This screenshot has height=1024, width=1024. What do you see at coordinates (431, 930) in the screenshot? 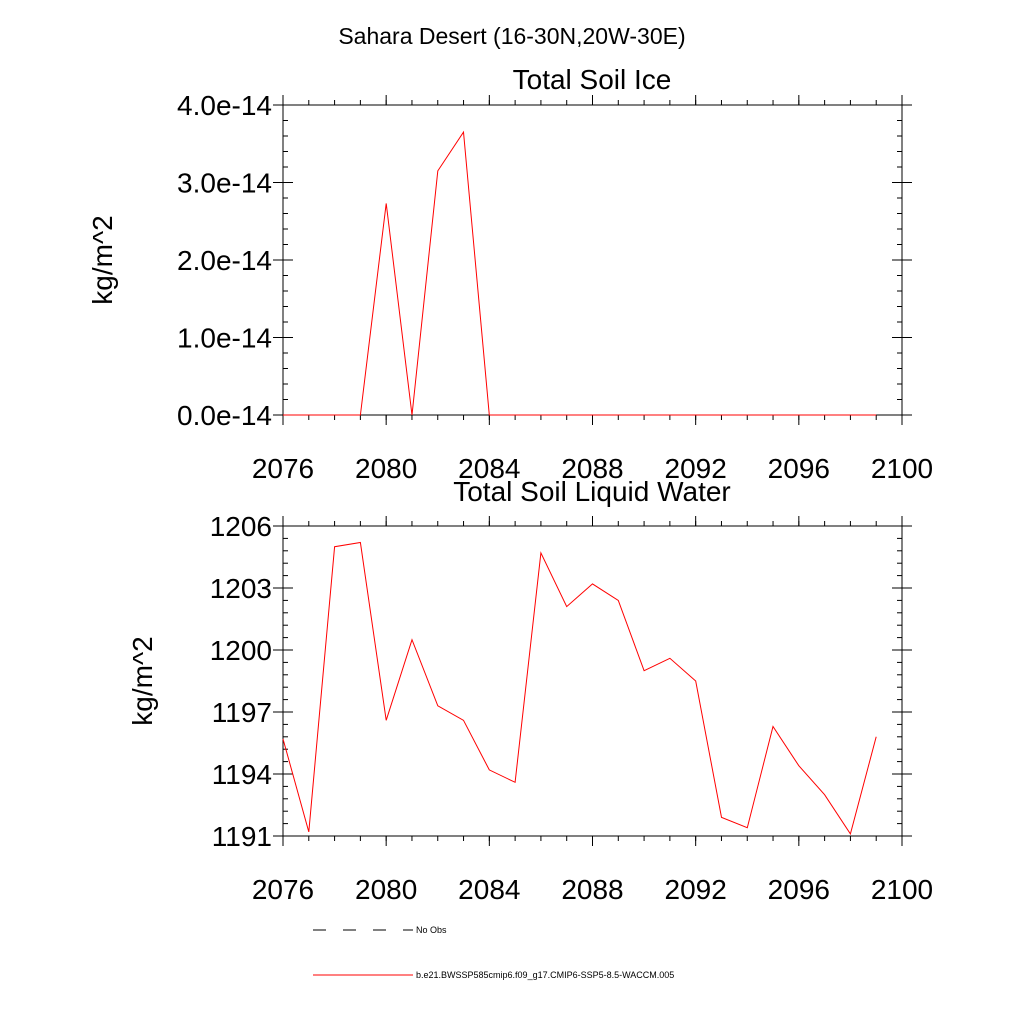
I see `legend-obs-label: No Obs` at bounding box center [431, 930].